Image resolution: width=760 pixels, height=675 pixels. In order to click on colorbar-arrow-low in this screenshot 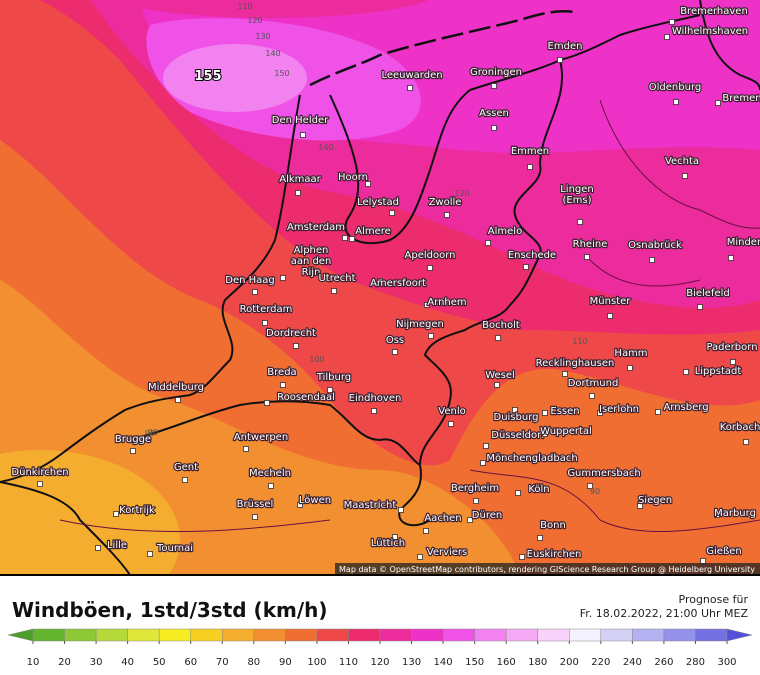, I will do `click(20, 635)`.